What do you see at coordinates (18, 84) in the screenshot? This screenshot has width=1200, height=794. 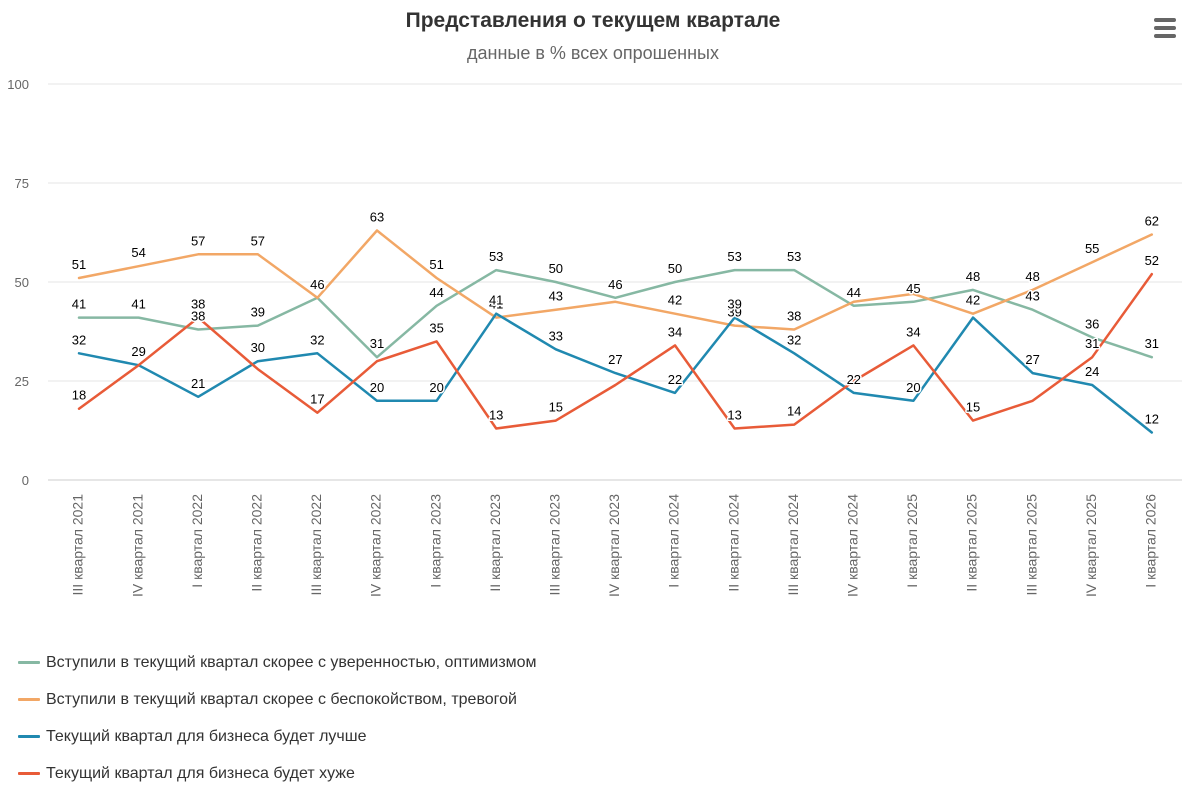 I see `y-tick-label: 100` at bounding box center [18, 84].